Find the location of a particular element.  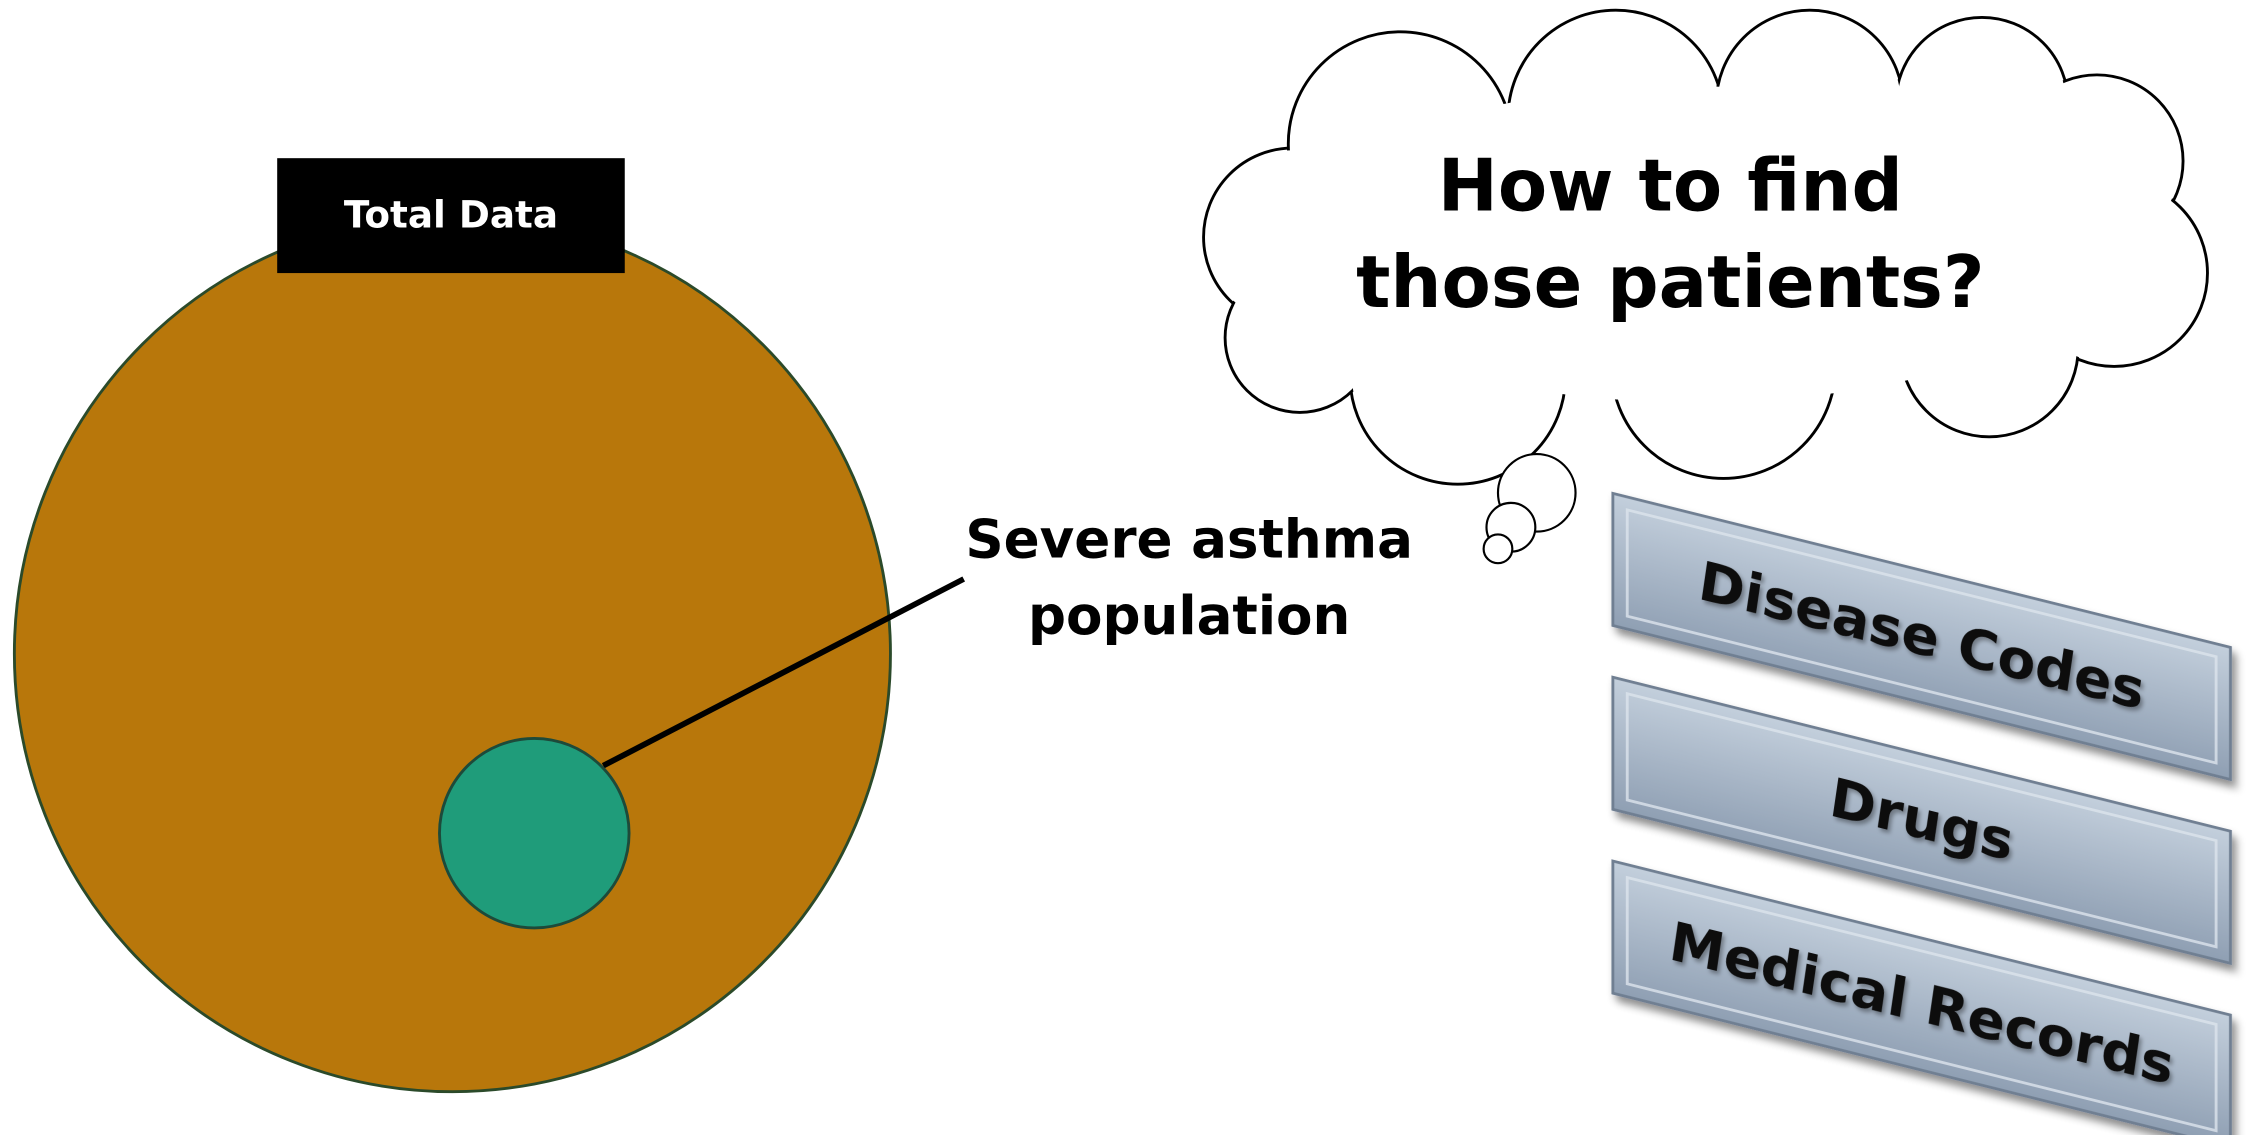

method-bar: Disease Codes is located at coordinates (1921, 636).